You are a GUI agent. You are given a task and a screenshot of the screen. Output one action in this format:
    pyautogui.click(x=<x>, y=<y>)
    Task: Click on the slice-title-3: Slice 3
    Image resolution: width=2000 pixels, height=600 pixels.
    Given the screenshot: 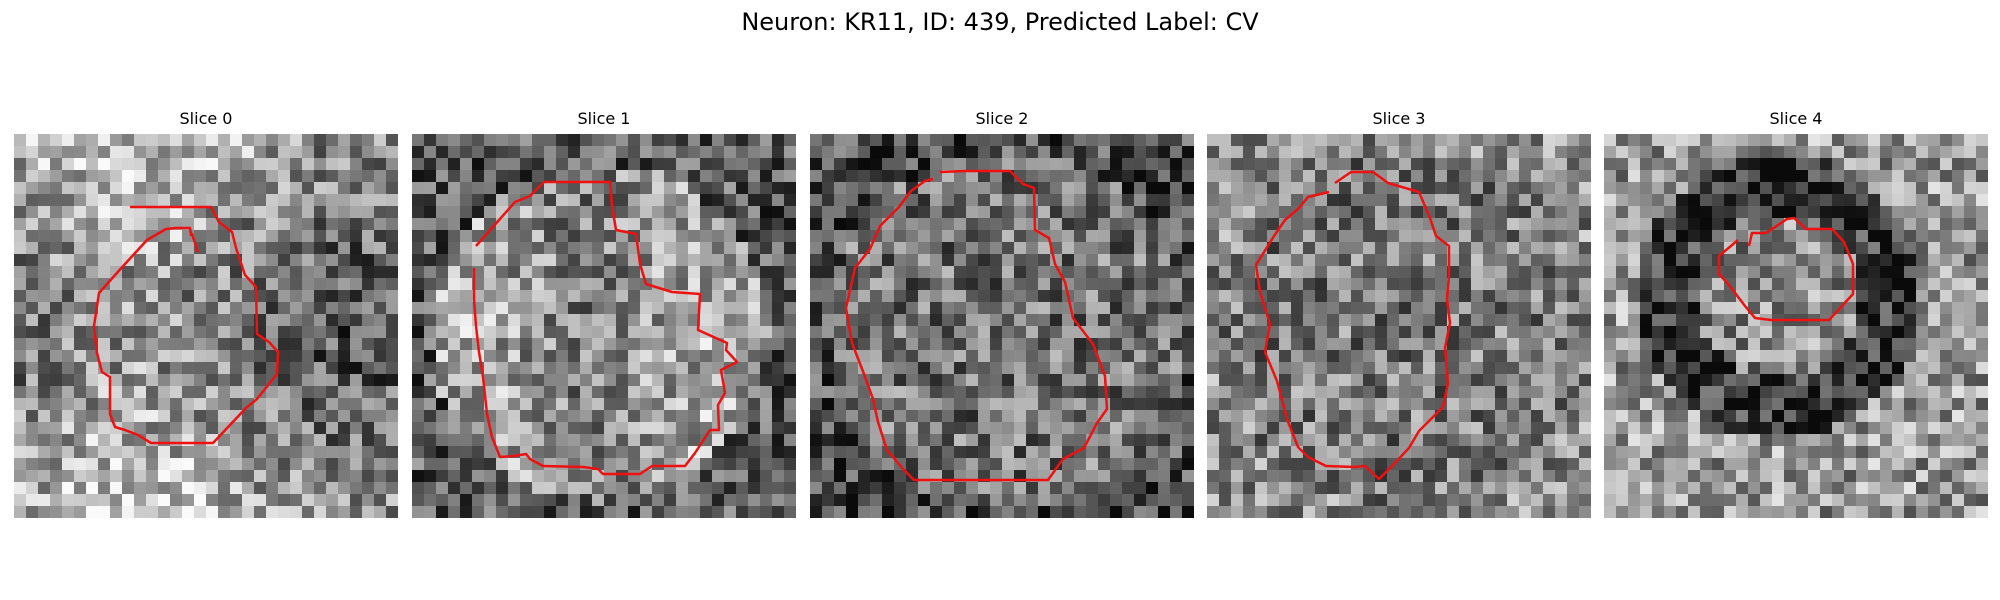 What is the action you would take?
    pyautogui.click(x=1399, y=118)
    